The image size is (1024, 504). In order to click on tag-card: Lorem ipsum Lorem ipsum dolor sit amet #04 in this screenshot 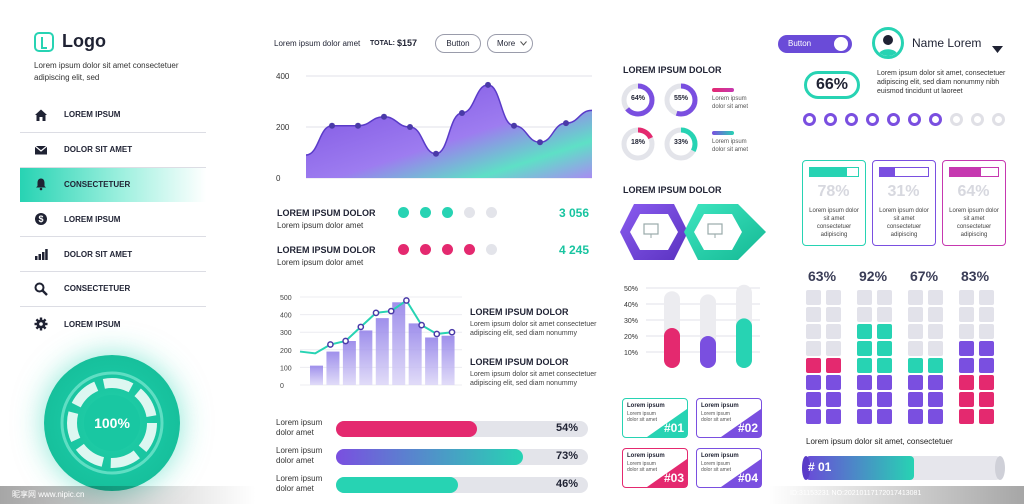, I will do `click(729, 468)`.